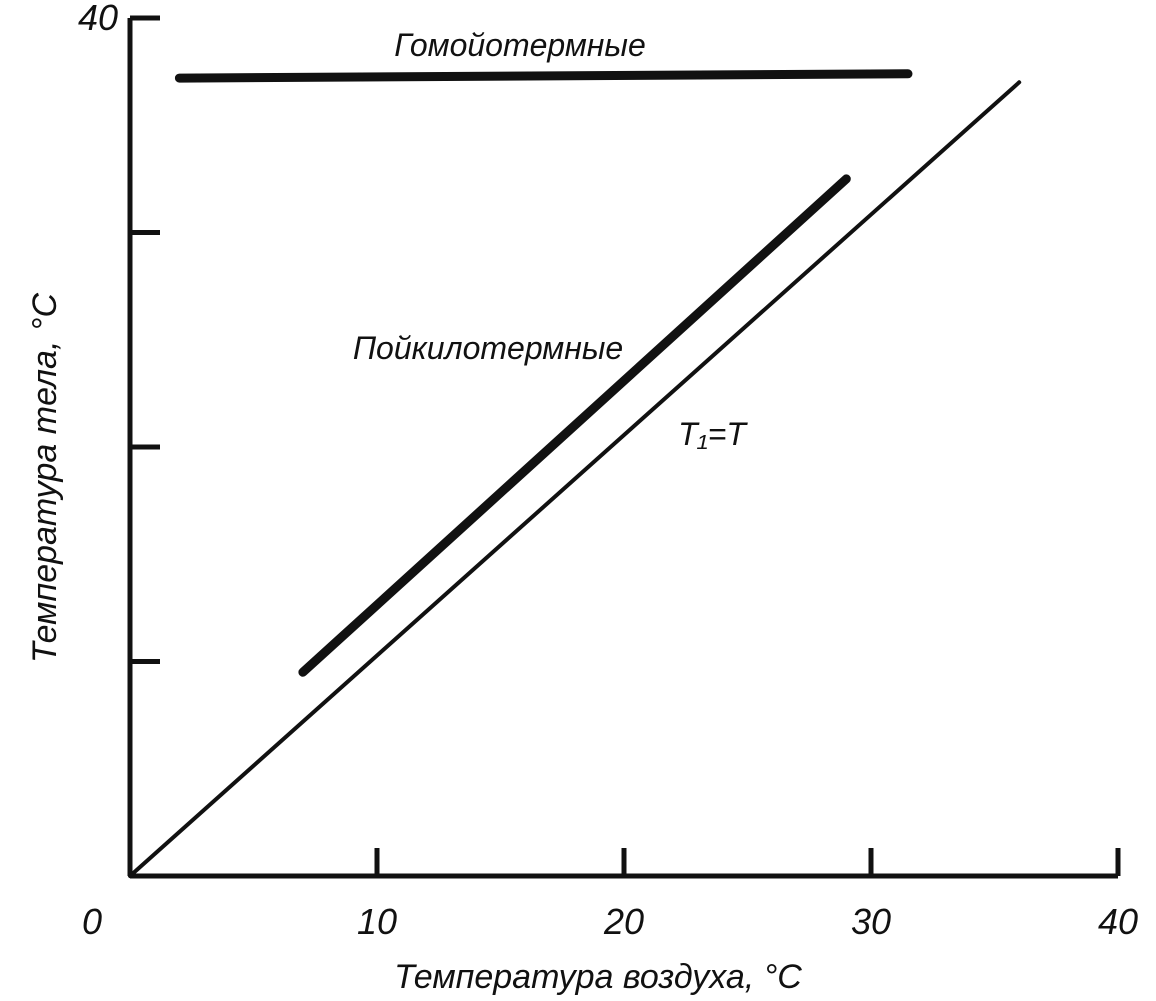  I want to click on x-tick-label-0: 0, so click(92, 921).